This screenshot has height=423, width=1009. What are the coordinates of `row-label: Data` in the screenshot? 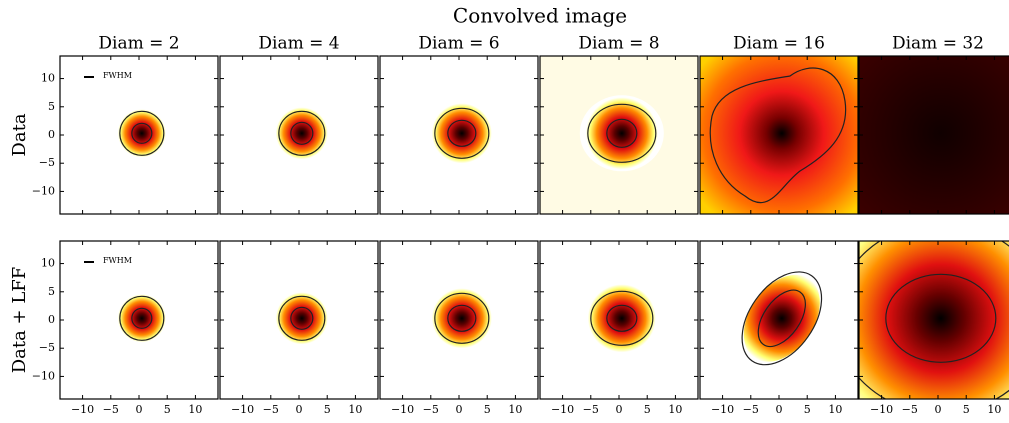 It's located at (19, 134).